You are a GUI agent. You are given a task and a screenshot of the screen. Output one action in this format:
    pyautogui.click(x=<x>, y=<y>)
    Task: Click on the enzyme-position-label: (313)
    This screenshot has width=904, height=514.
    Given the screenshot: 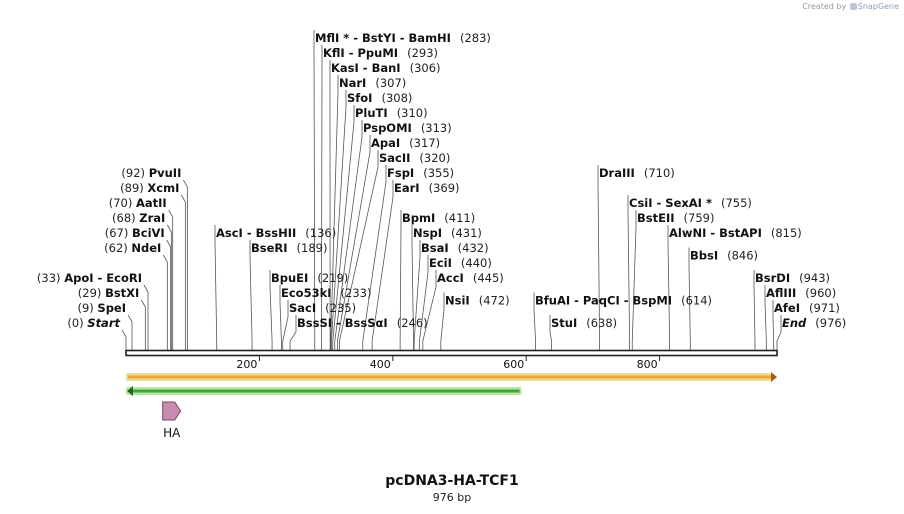 What is the action you would take?
    pyautogui.click(x=436, y=128)
    